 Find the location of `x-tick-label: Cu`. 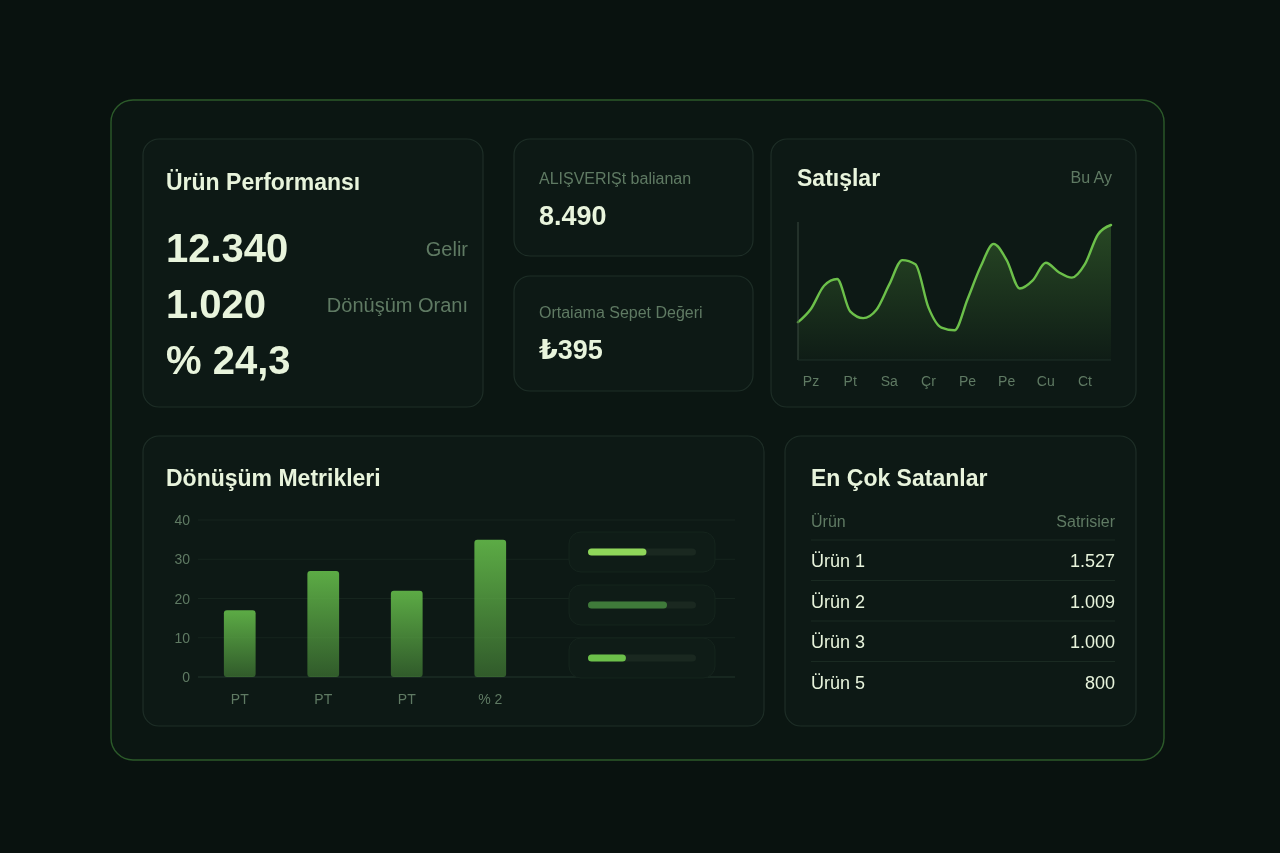

x-tick-label: Cu is located at coordinates (1045, 381).